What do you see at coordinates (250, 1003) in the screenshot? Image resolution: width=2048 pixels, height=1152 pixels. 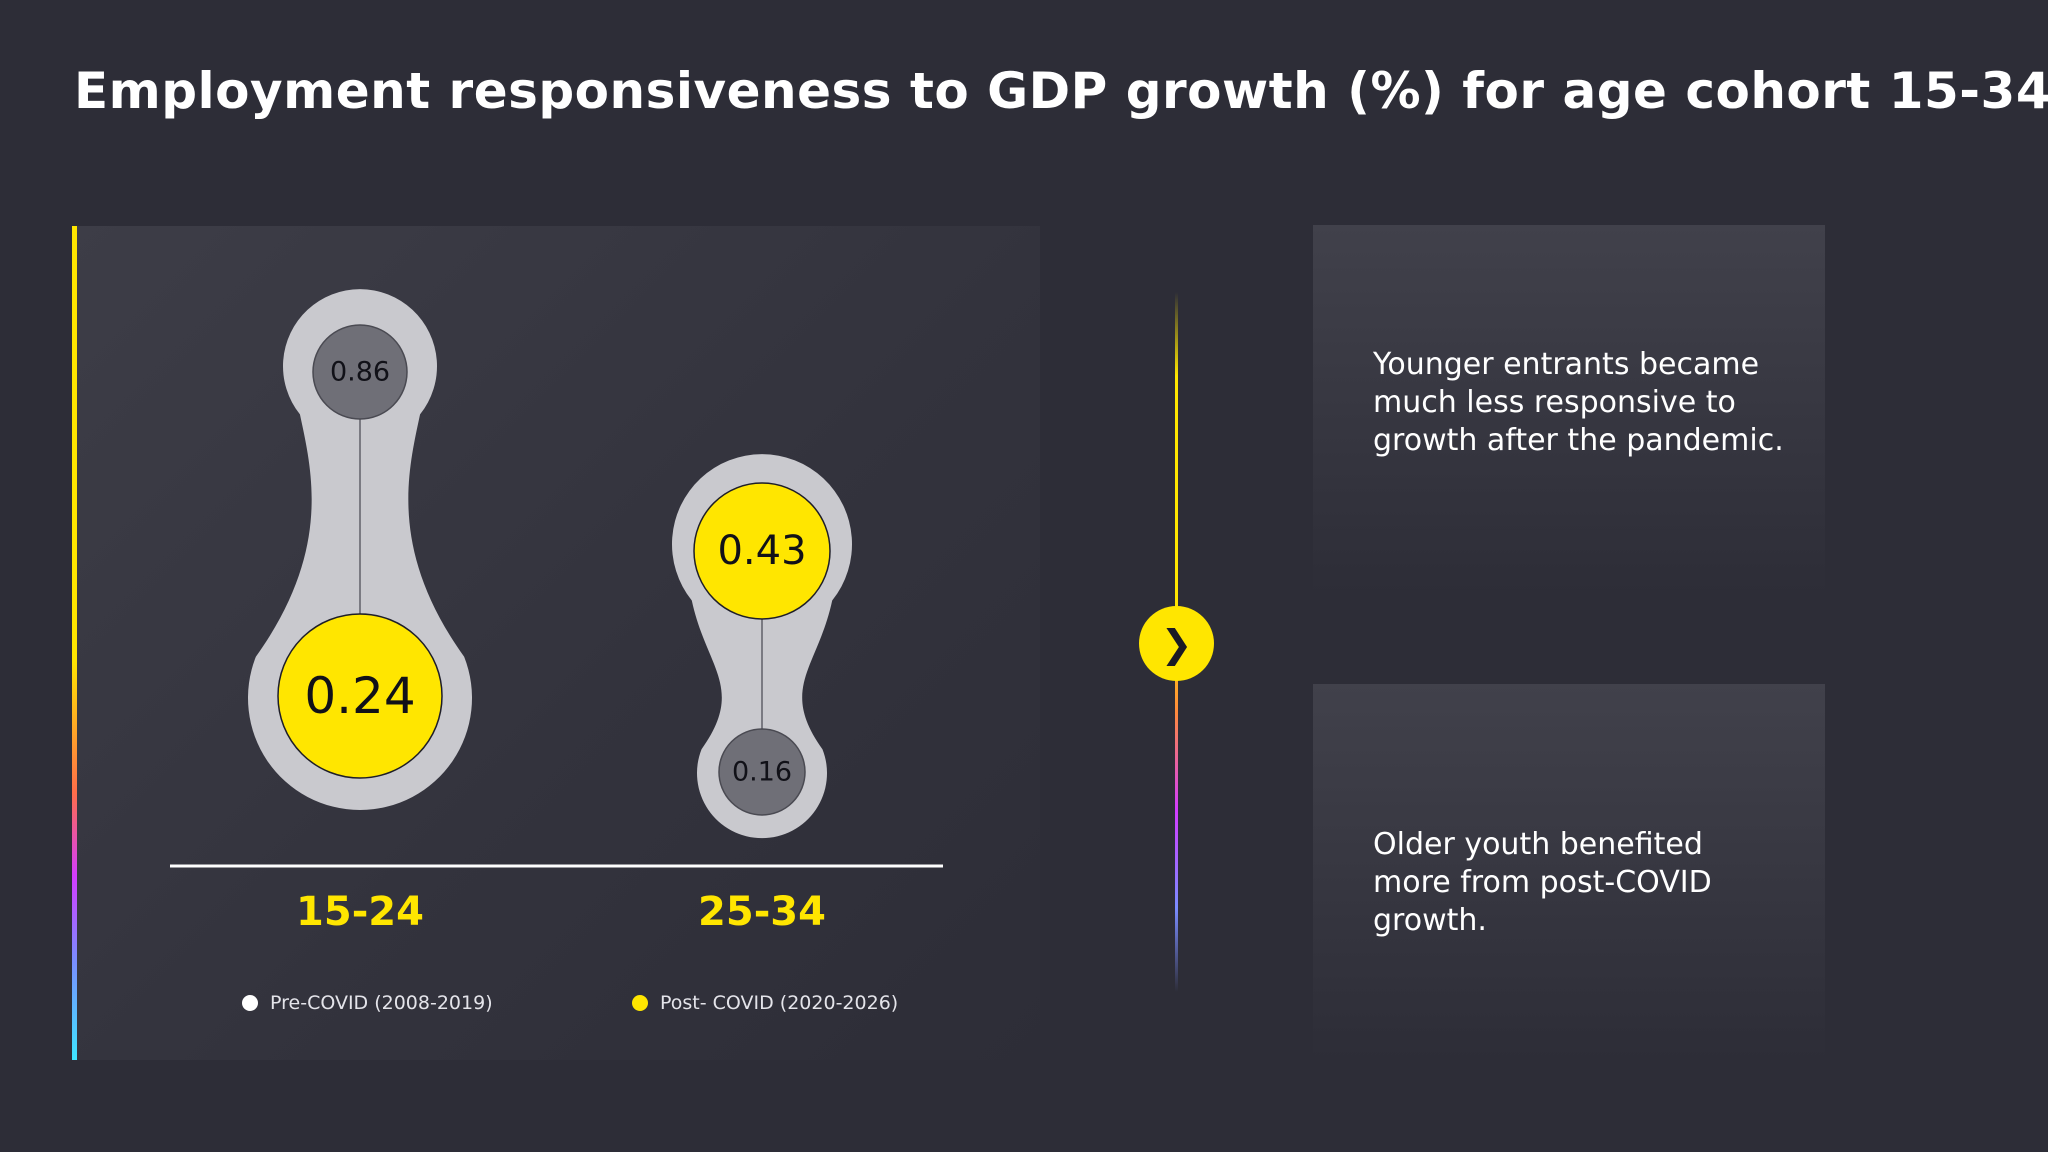 I see `legend-marker-pre` at bounding box center [250, 1003].